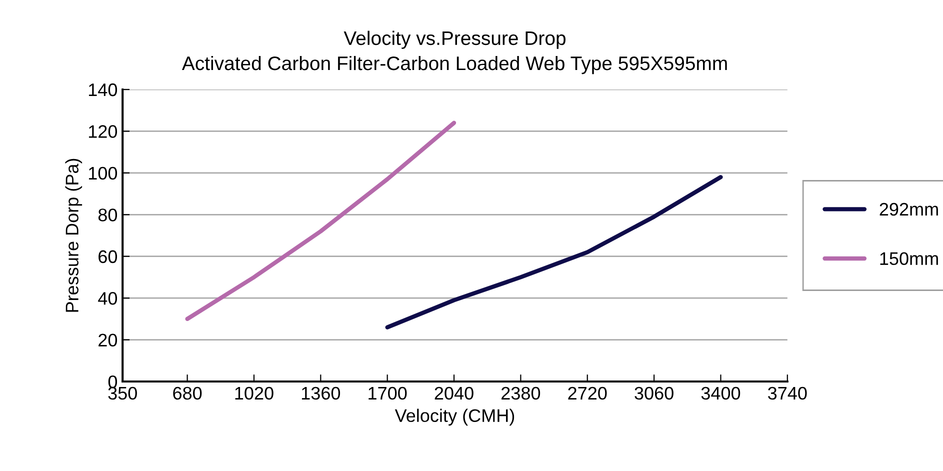 The height and width of the screenshot is (471, 943). Describe the element at coordinates (321, 393) in the screenshot. I see `x-tick-label: 1360` at that location.